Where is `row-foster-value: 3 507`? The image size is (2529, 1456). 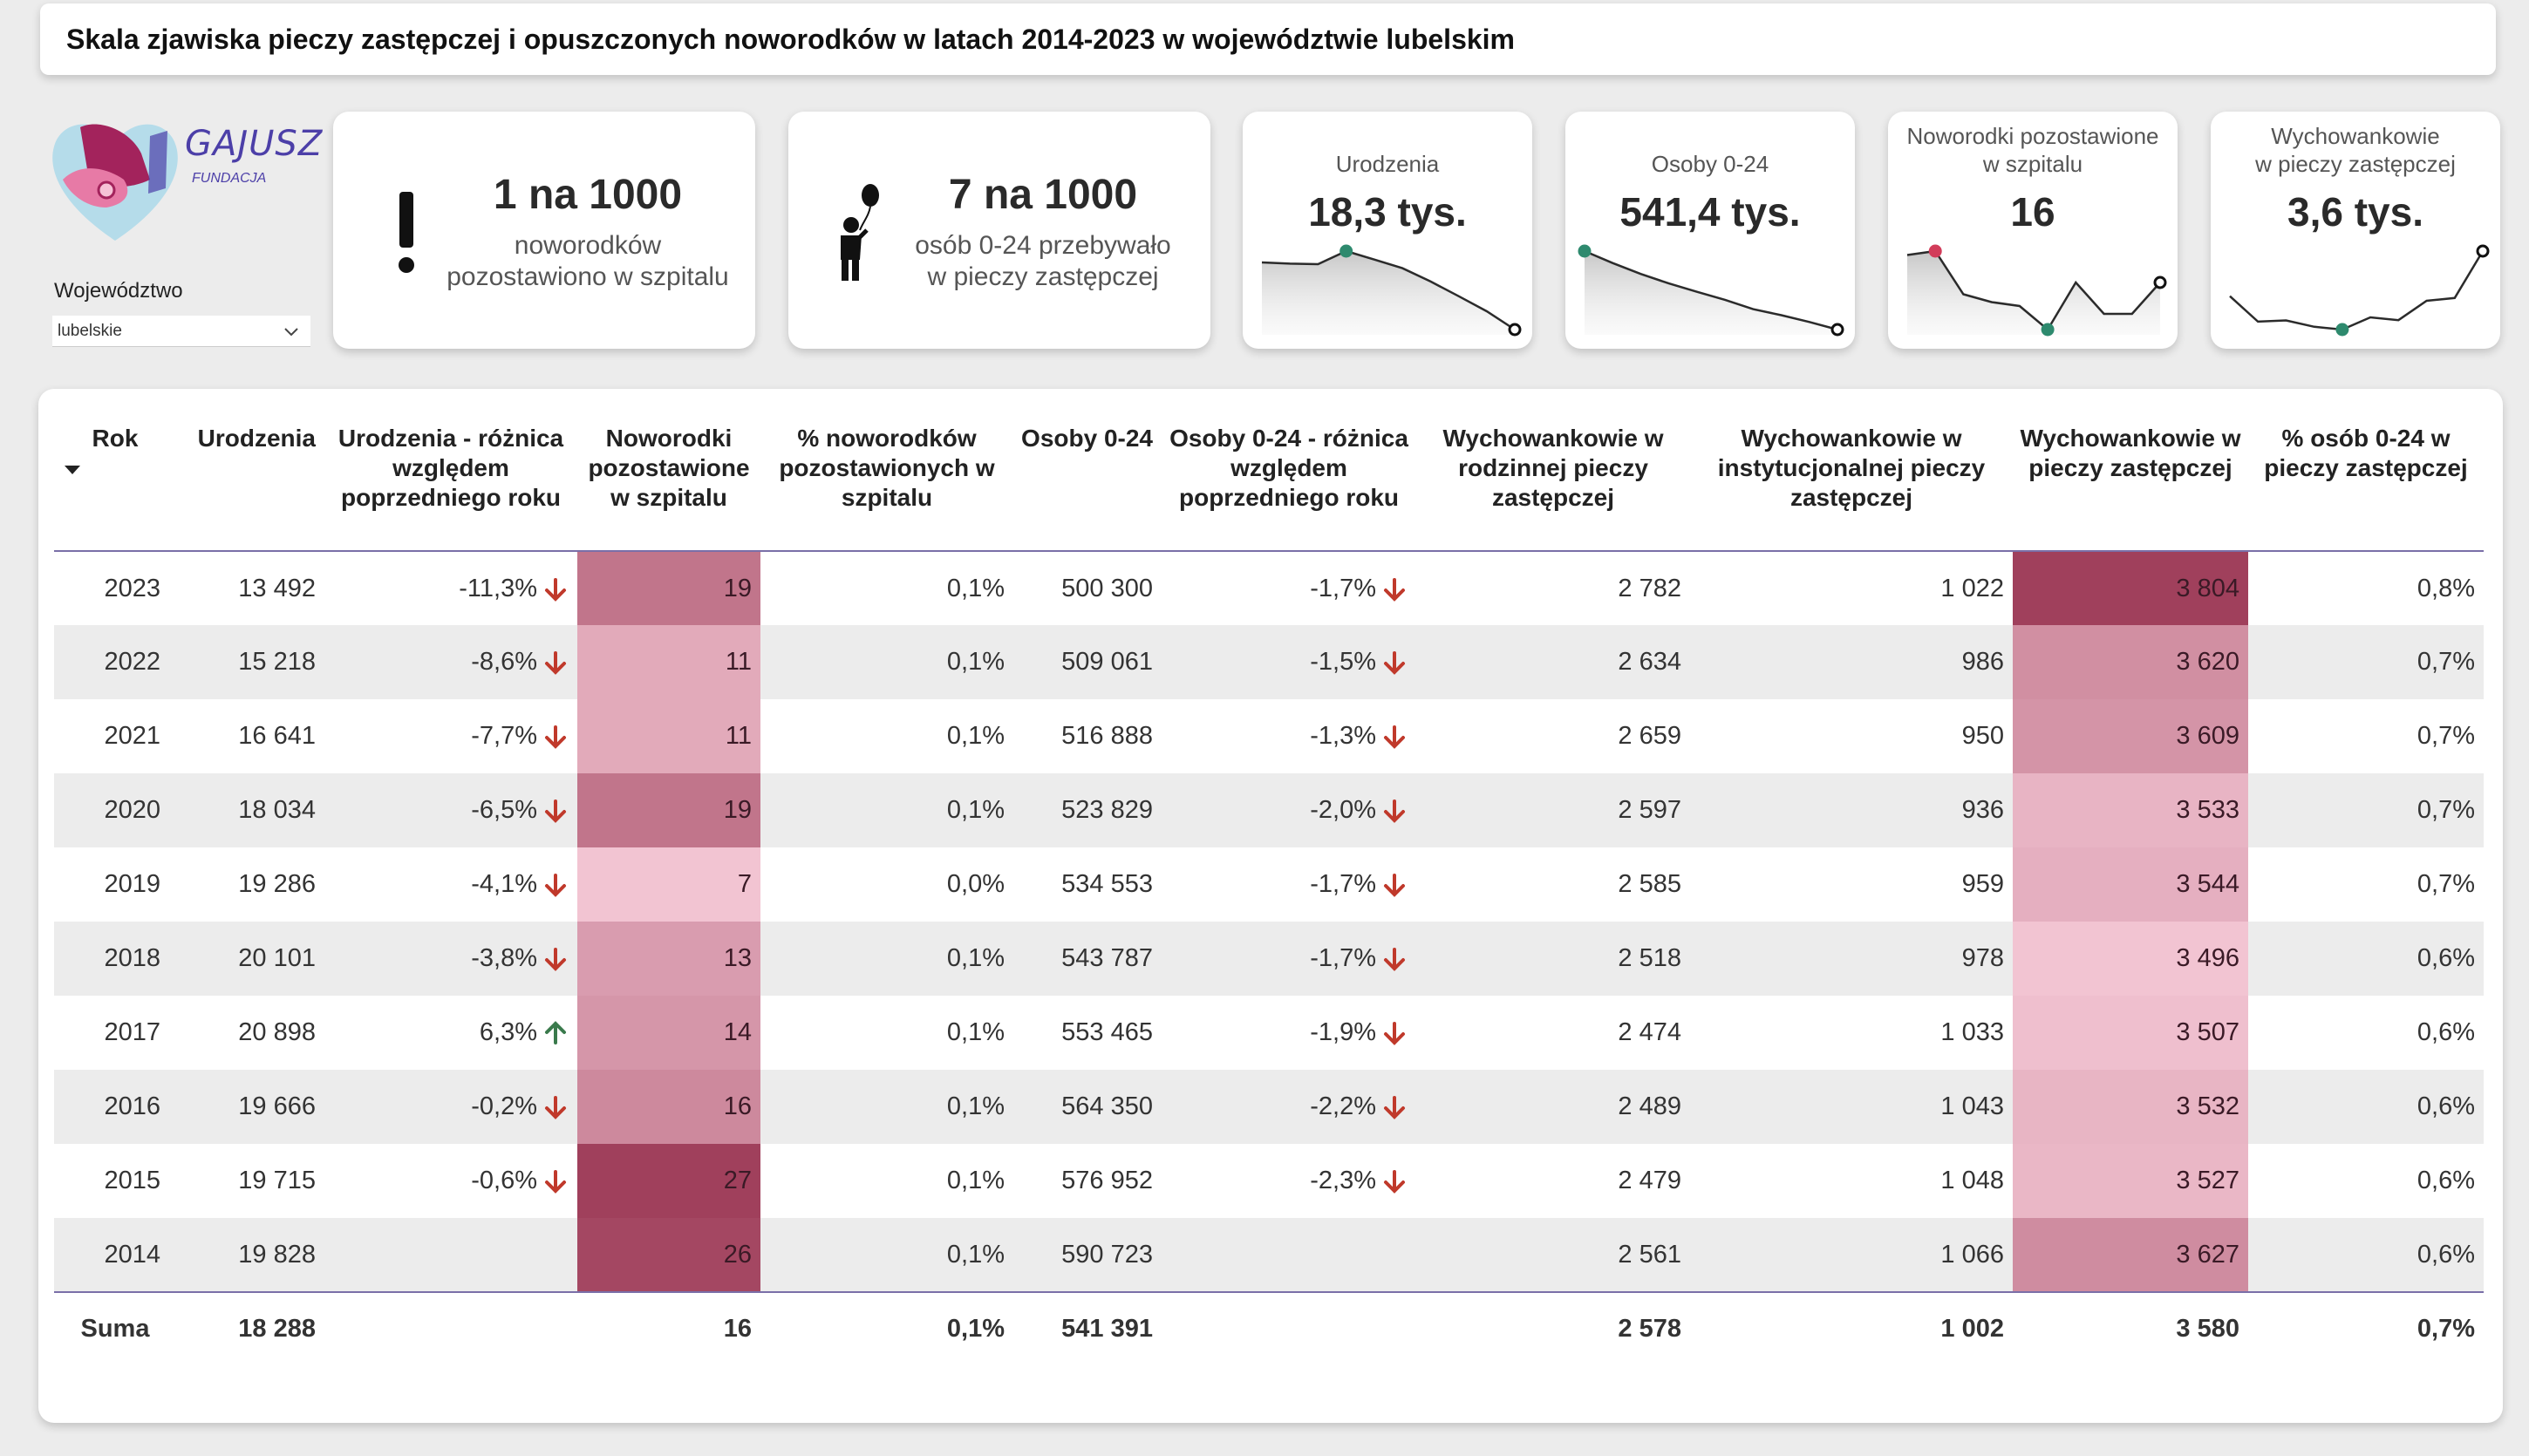 row-foster-value: 3 507 is located at coordinates (2207, 1032).